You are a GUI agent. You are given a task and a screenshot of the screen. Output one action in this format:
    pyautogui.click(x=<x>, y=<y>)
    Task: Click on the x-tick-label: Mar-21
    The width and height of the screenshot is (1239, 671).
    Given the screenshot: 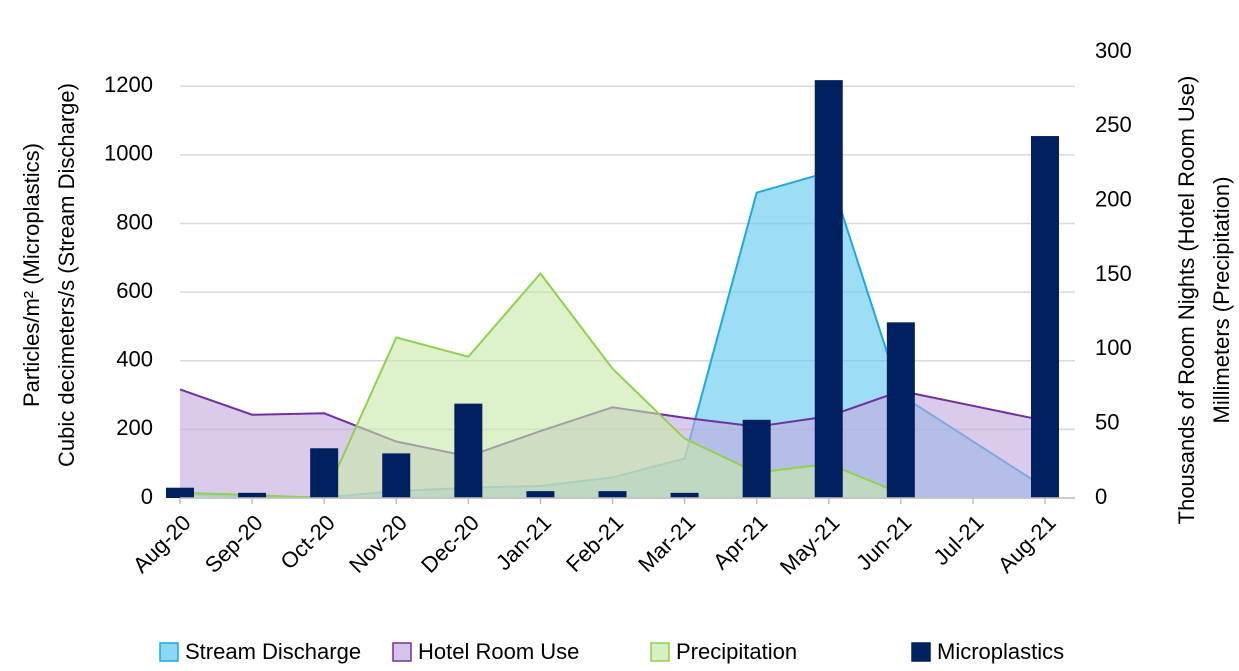 What is the action you would take?
    pyautogui.click(x=666, y=543)
    